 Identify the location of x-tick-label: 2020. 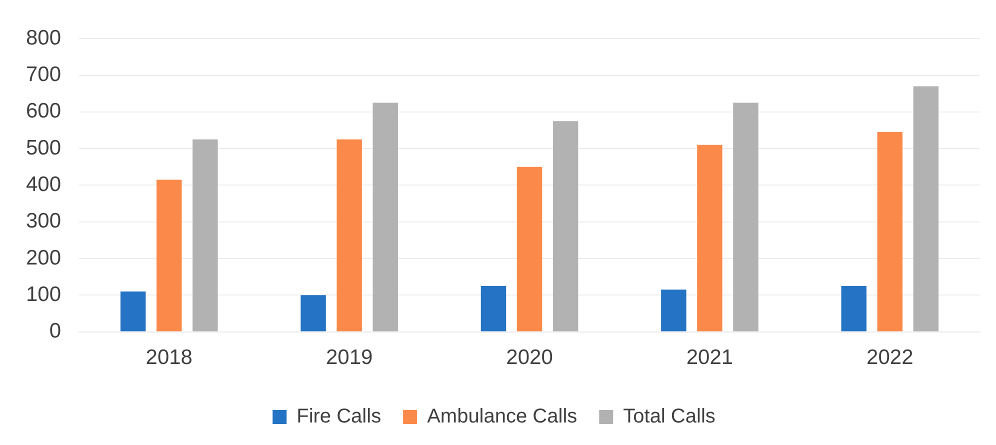
(529, 358).